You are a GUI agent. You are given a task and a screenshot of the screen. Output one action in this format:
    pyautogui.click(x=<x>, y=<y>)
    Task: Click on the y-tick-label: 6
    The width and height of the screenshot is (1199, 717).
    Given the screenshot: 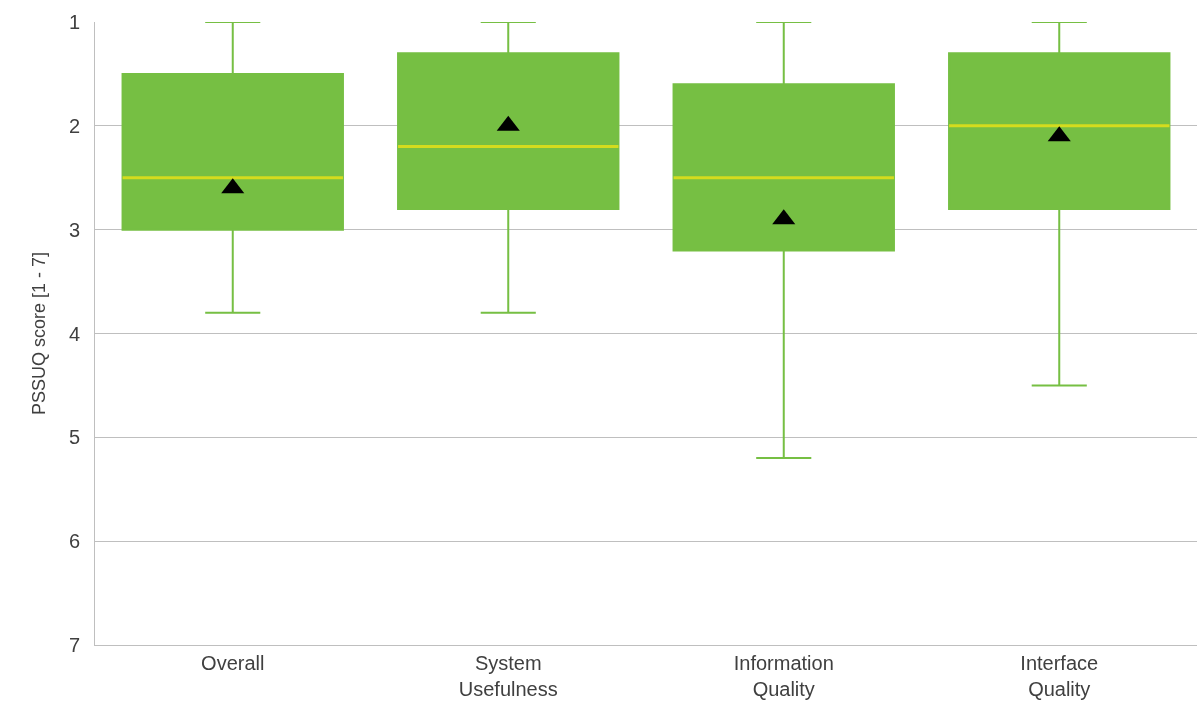 What is the action you would take?
    pyautogui.click(x=74, y=541)
    